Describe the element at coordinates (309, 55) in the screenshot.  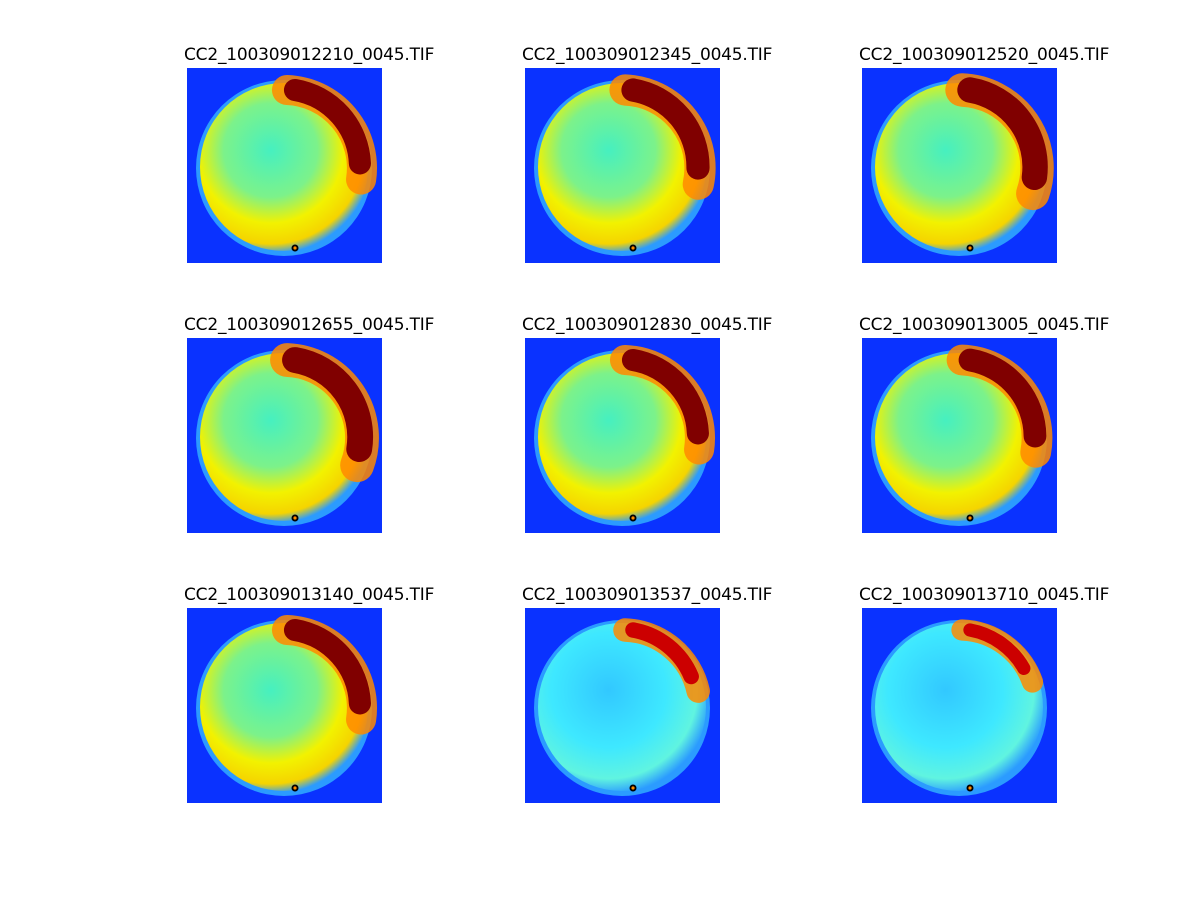
I see `panel-title: CC2_100309012210_0045.TIF` at that location.